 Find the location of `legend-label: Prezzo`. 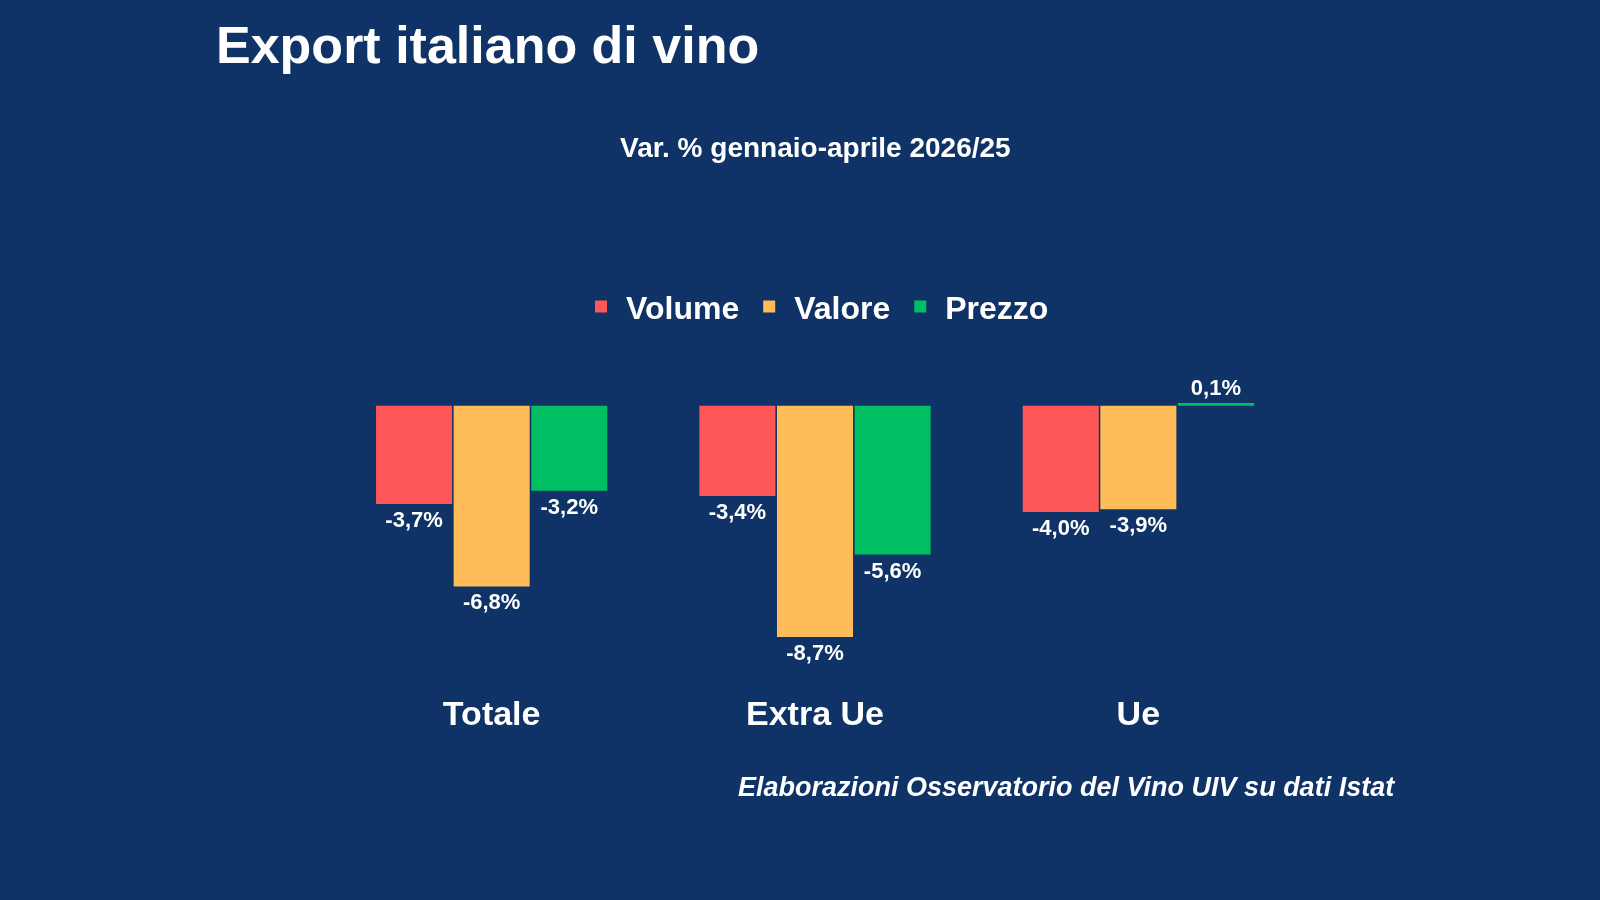

legend-label: Prezzo is located at coordinates (997, 308).